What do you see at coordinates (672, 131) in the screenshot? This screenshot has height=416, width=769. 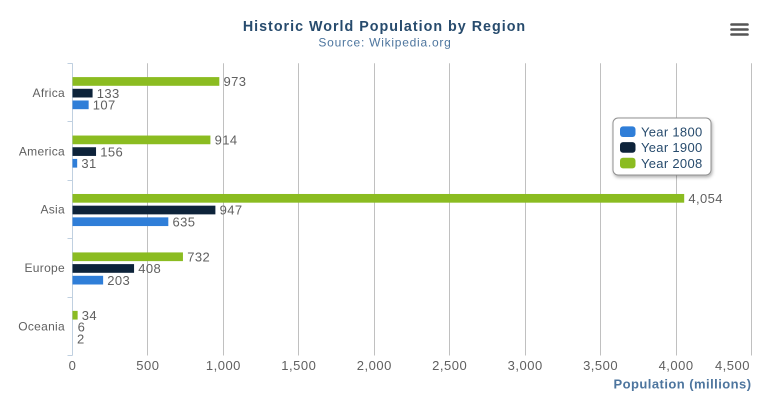 I see `svg-text: Year 1800` at bounding box center [672, 131].